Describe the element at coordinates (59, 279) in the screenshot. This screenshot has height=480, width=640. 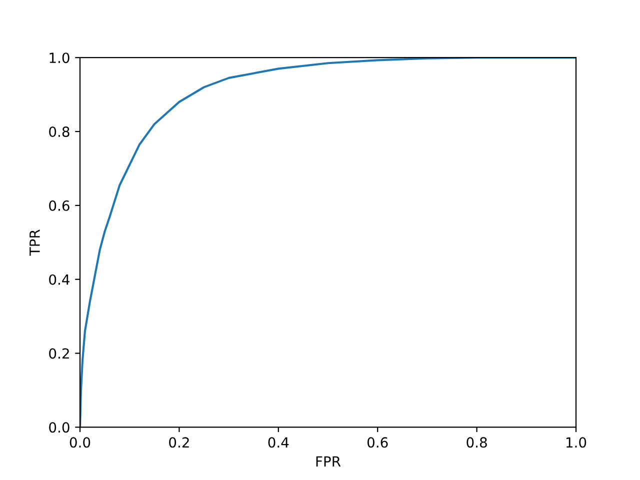
I see `y-tick-label: 0.4` at that location.